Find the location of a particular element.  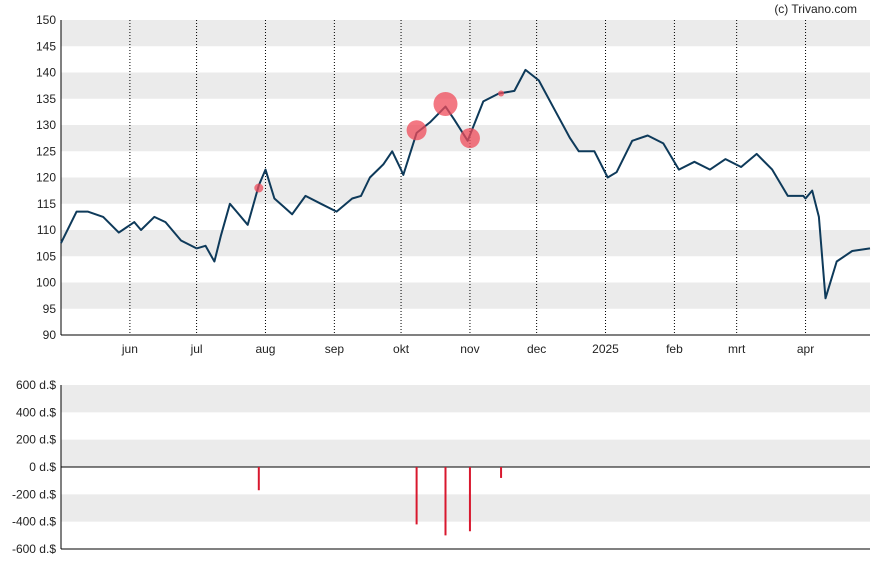

flow-y-tick-label: -200 d.$ is located at coordinates (34, 494).